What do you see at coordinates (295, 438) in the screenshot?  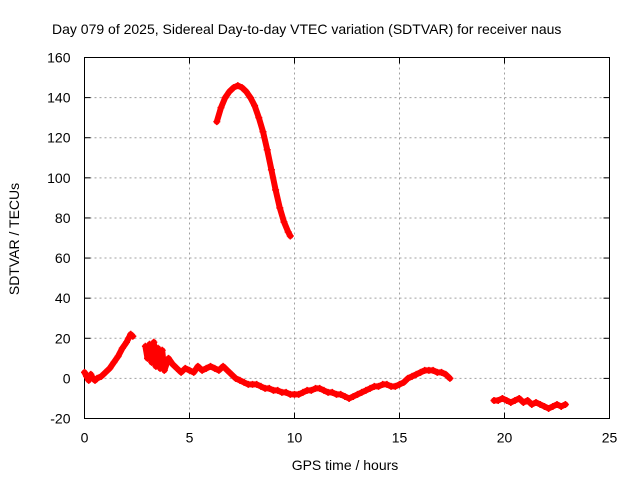 I see `x-tick-label: 10` at bounding box center [295, 438].